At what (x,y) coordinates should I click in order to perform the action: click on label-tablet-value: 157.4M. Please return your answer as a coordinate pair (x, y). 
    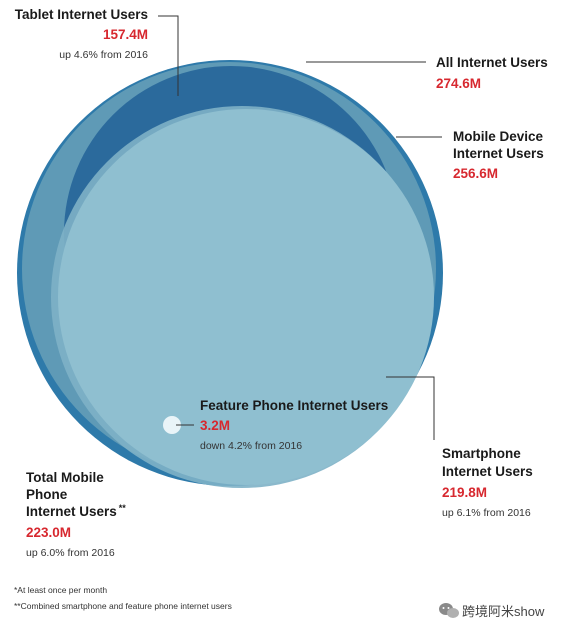
    Looking at the image, I should click on (125, 34).